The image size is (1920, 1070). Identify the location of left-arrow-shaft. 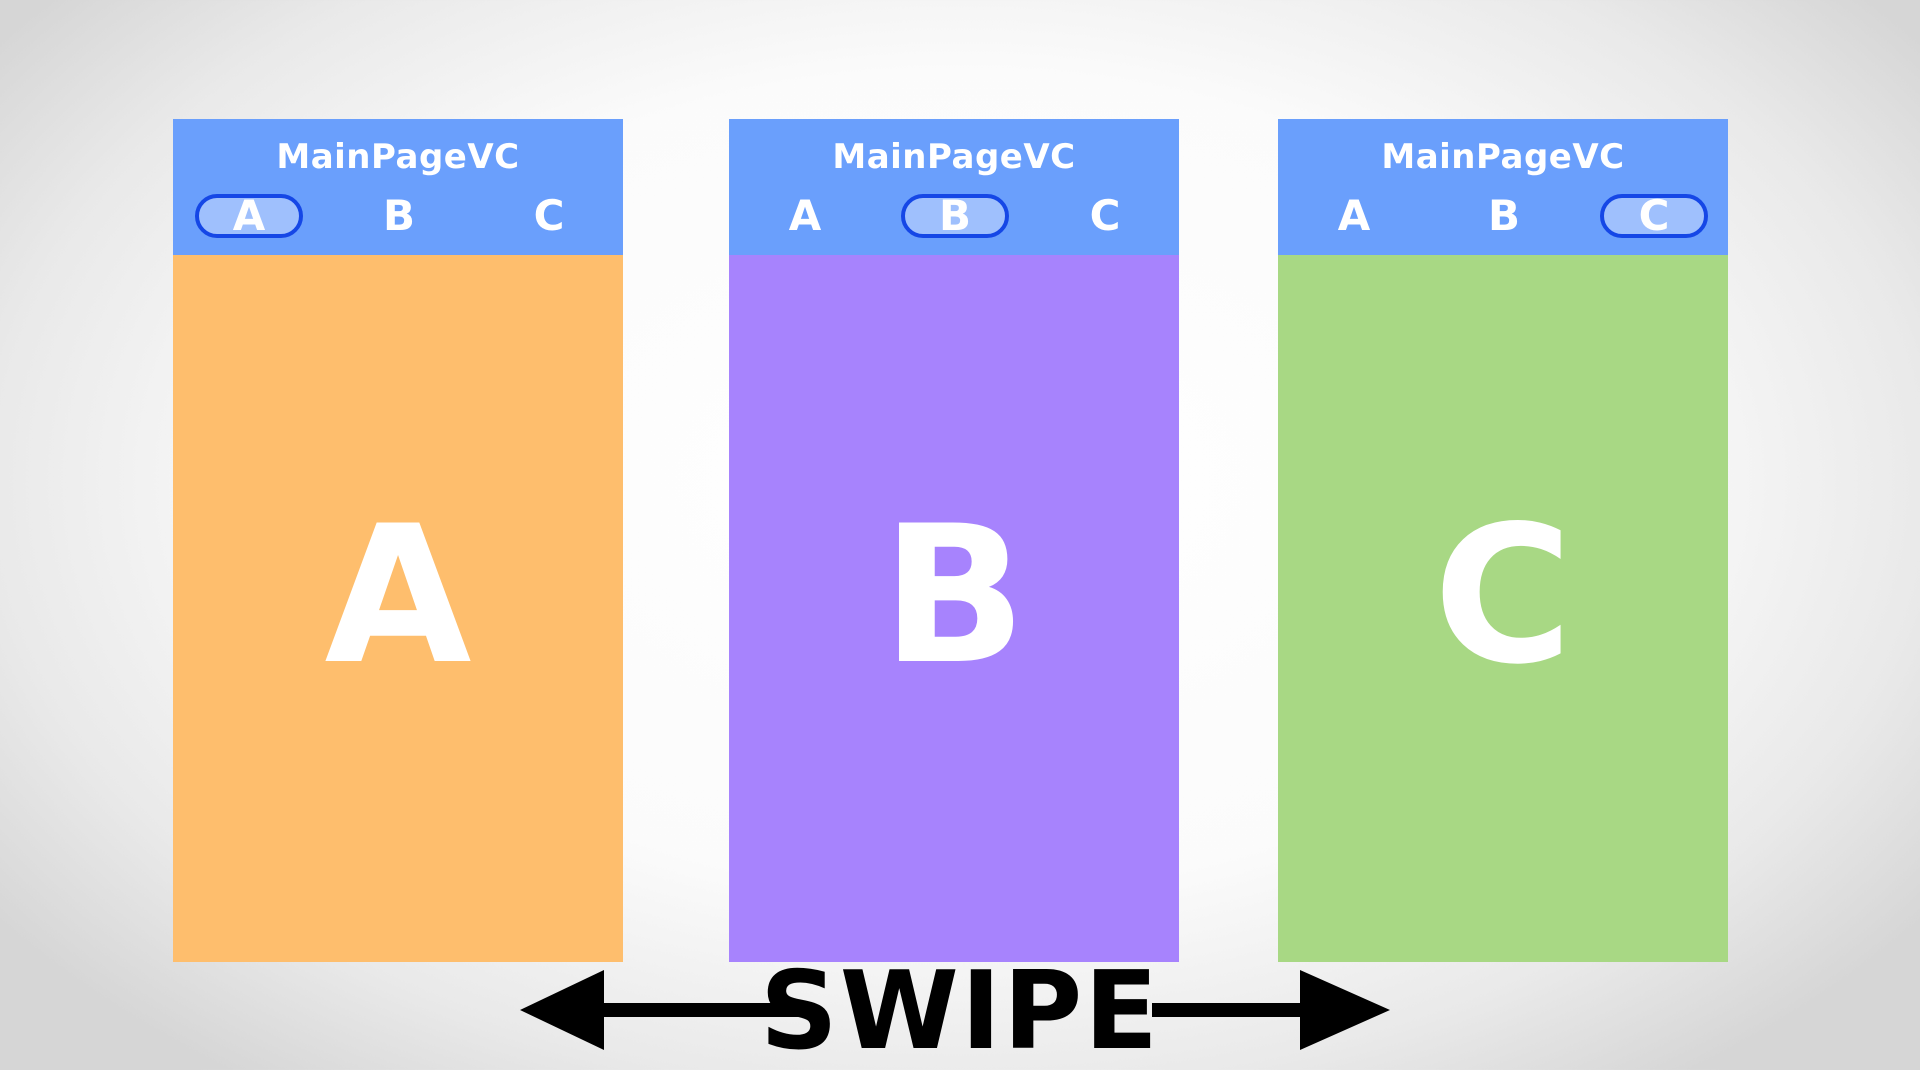
(707, 1010).